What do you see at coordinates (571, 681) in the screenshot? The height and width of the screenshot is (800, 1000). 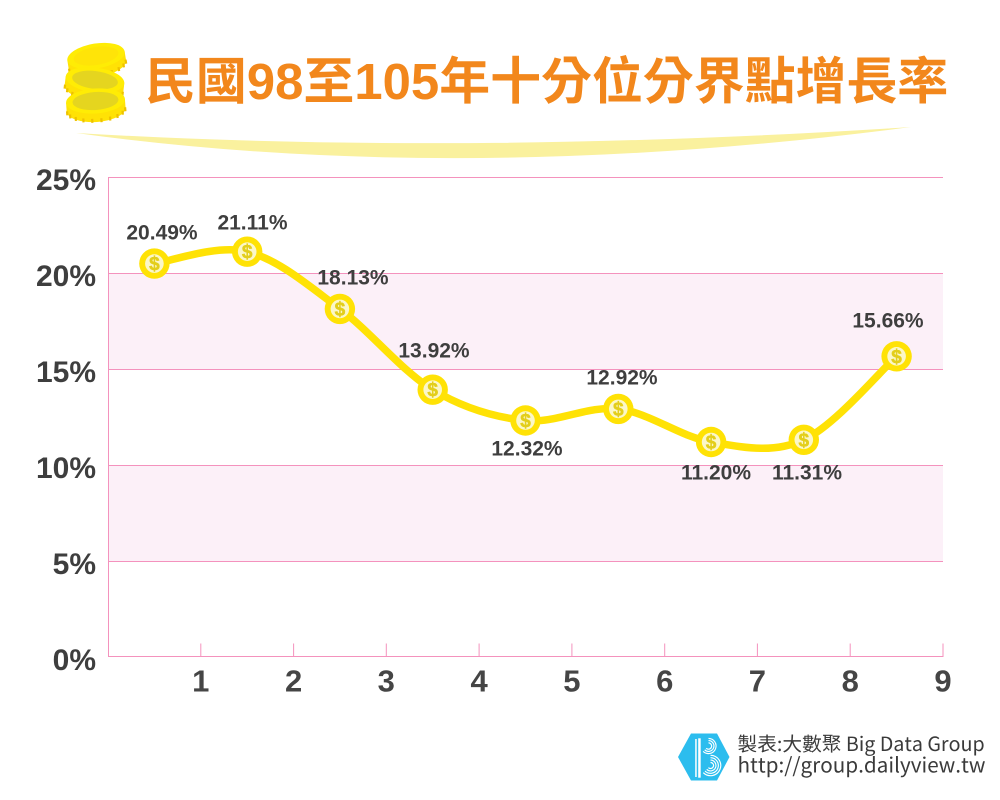 I see `svg-text: 5` at bounding box center [571, 681].